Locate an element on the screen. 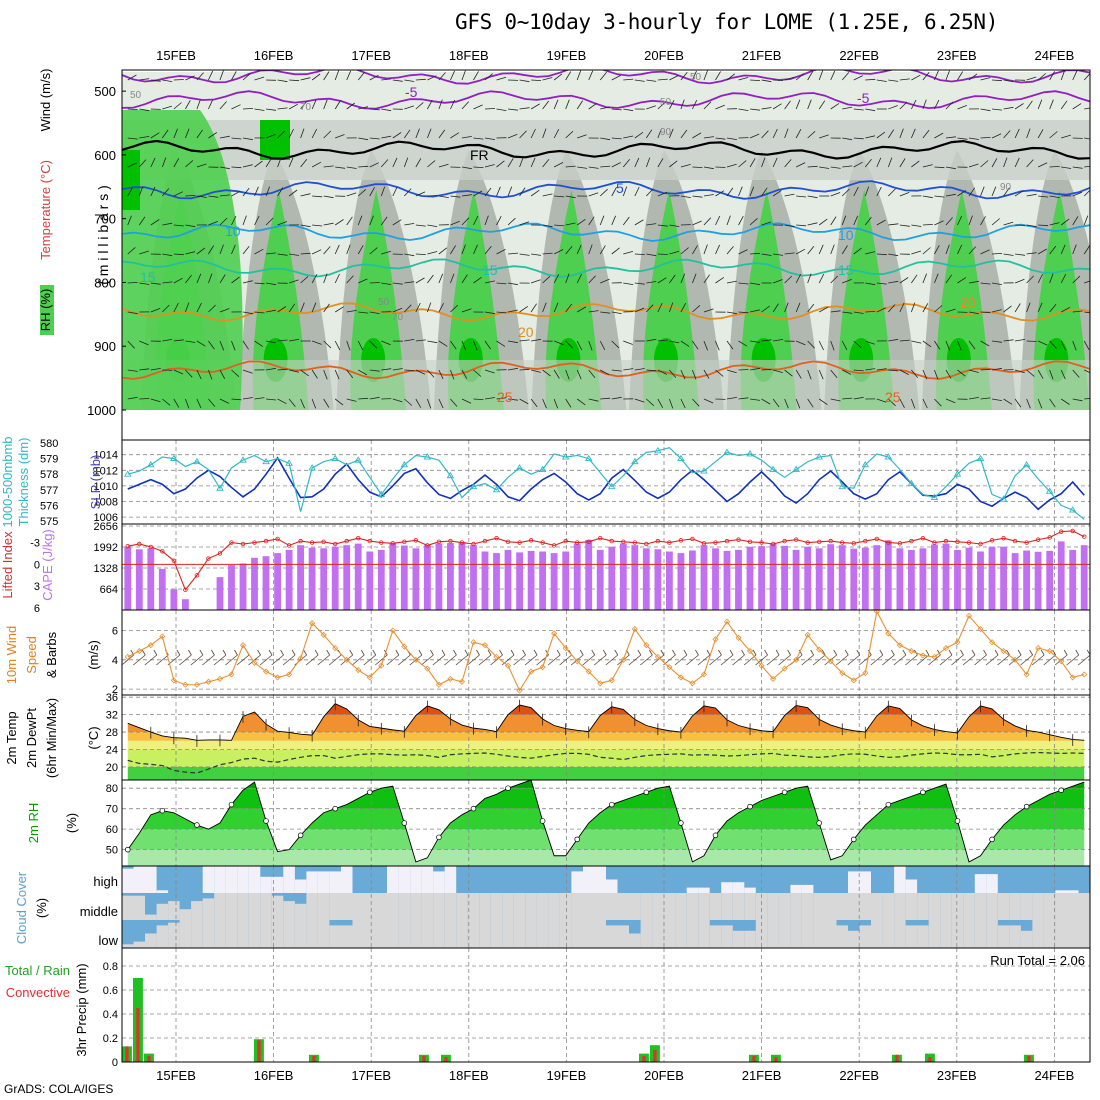  precip-tick-label: 0.8 is located at coordinates (110, 967).